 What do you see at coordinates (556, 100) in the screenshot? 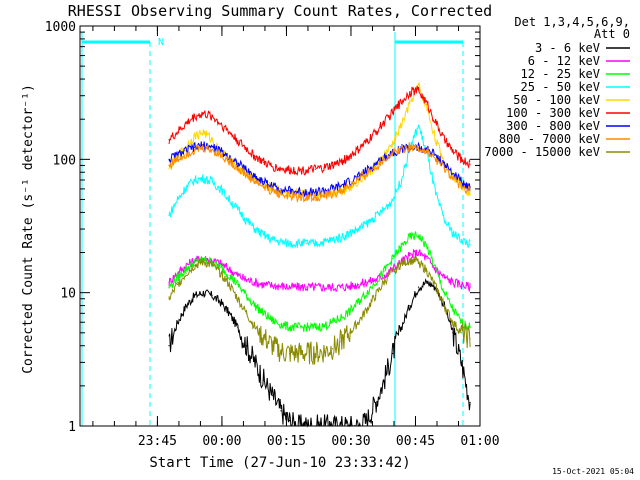
I see `legend-label: 50 - 100 keV` at bounding box center [556, 100].